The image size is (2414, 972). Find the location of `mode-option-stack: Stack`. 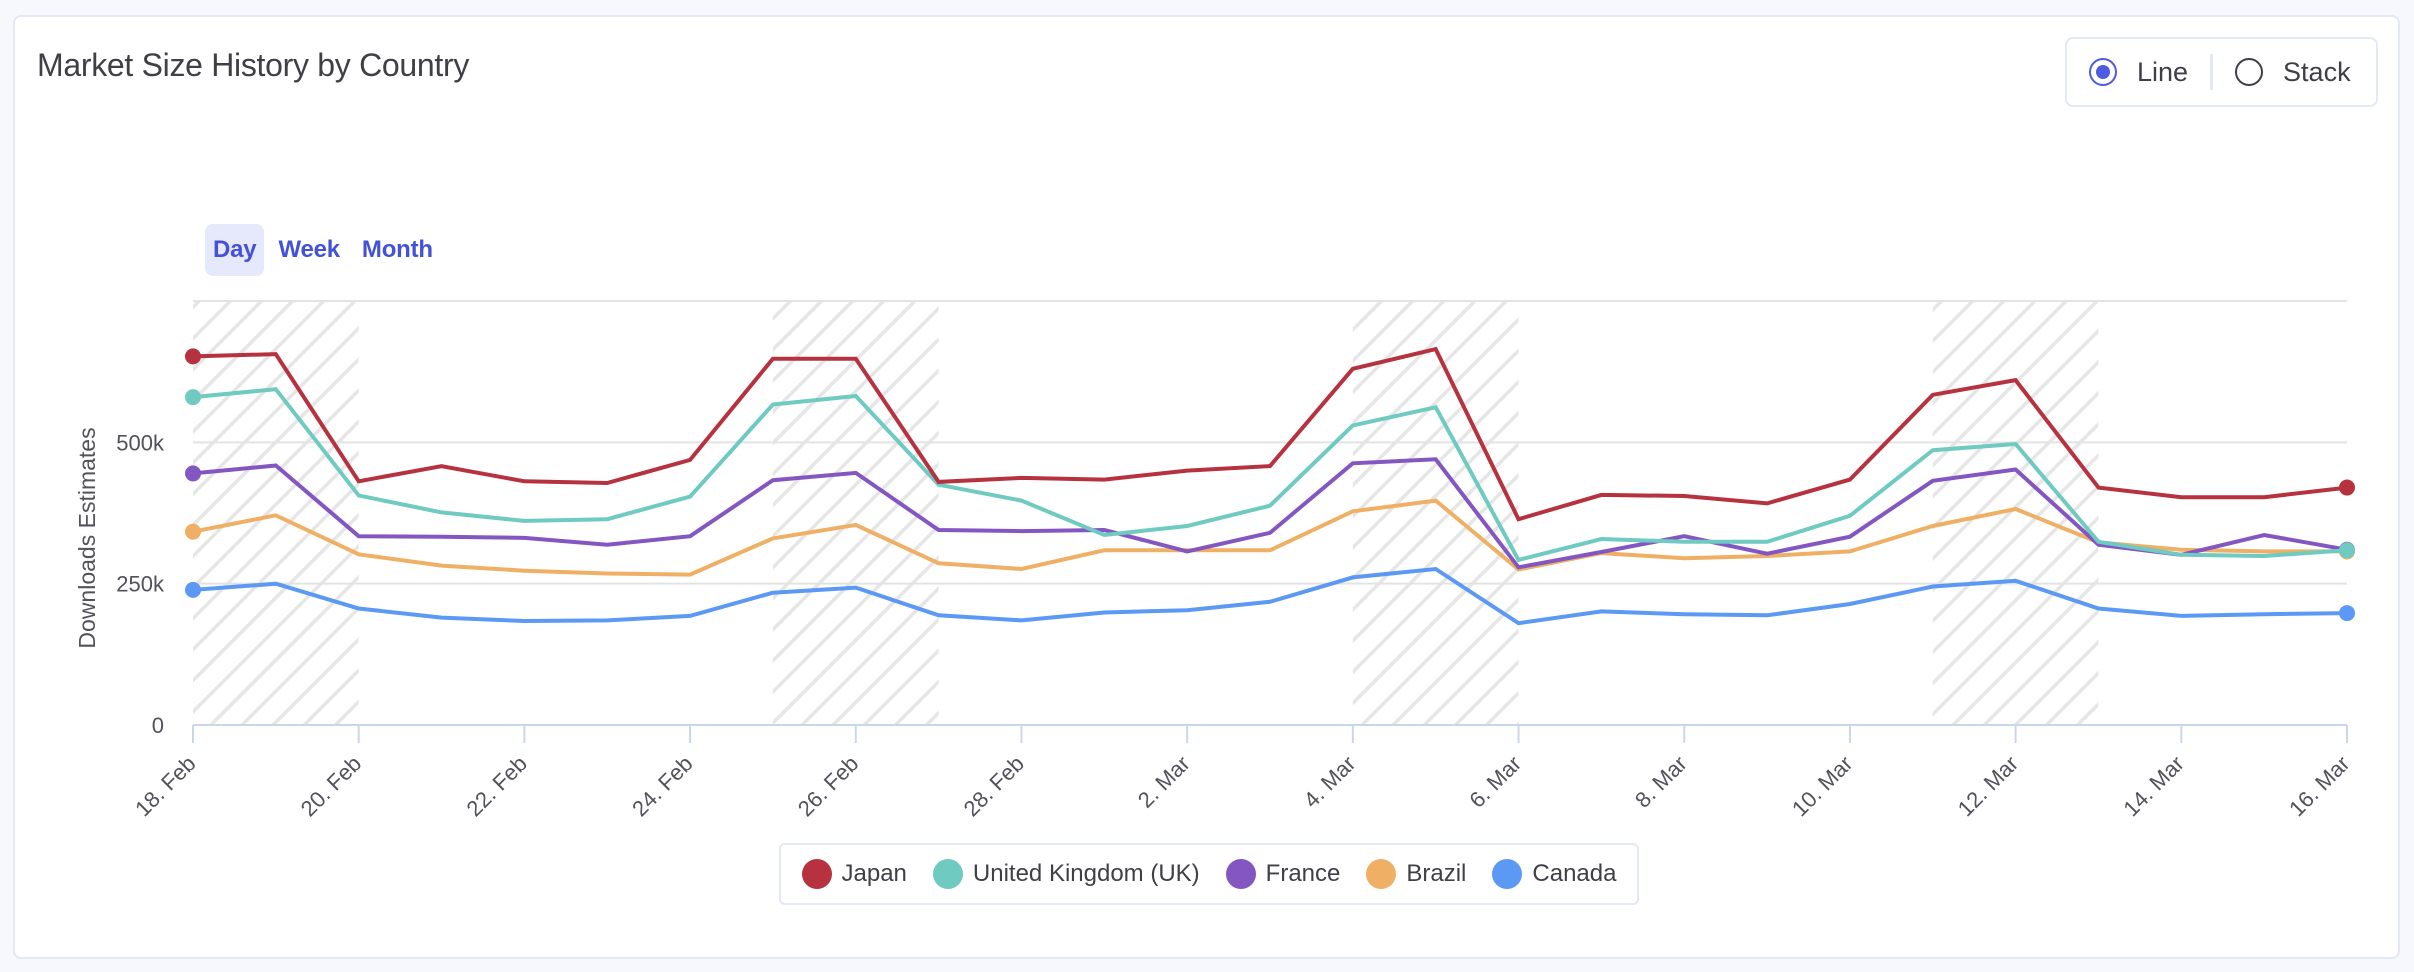

mode-option-stack: Stack is located at coordinates (2293, 72).